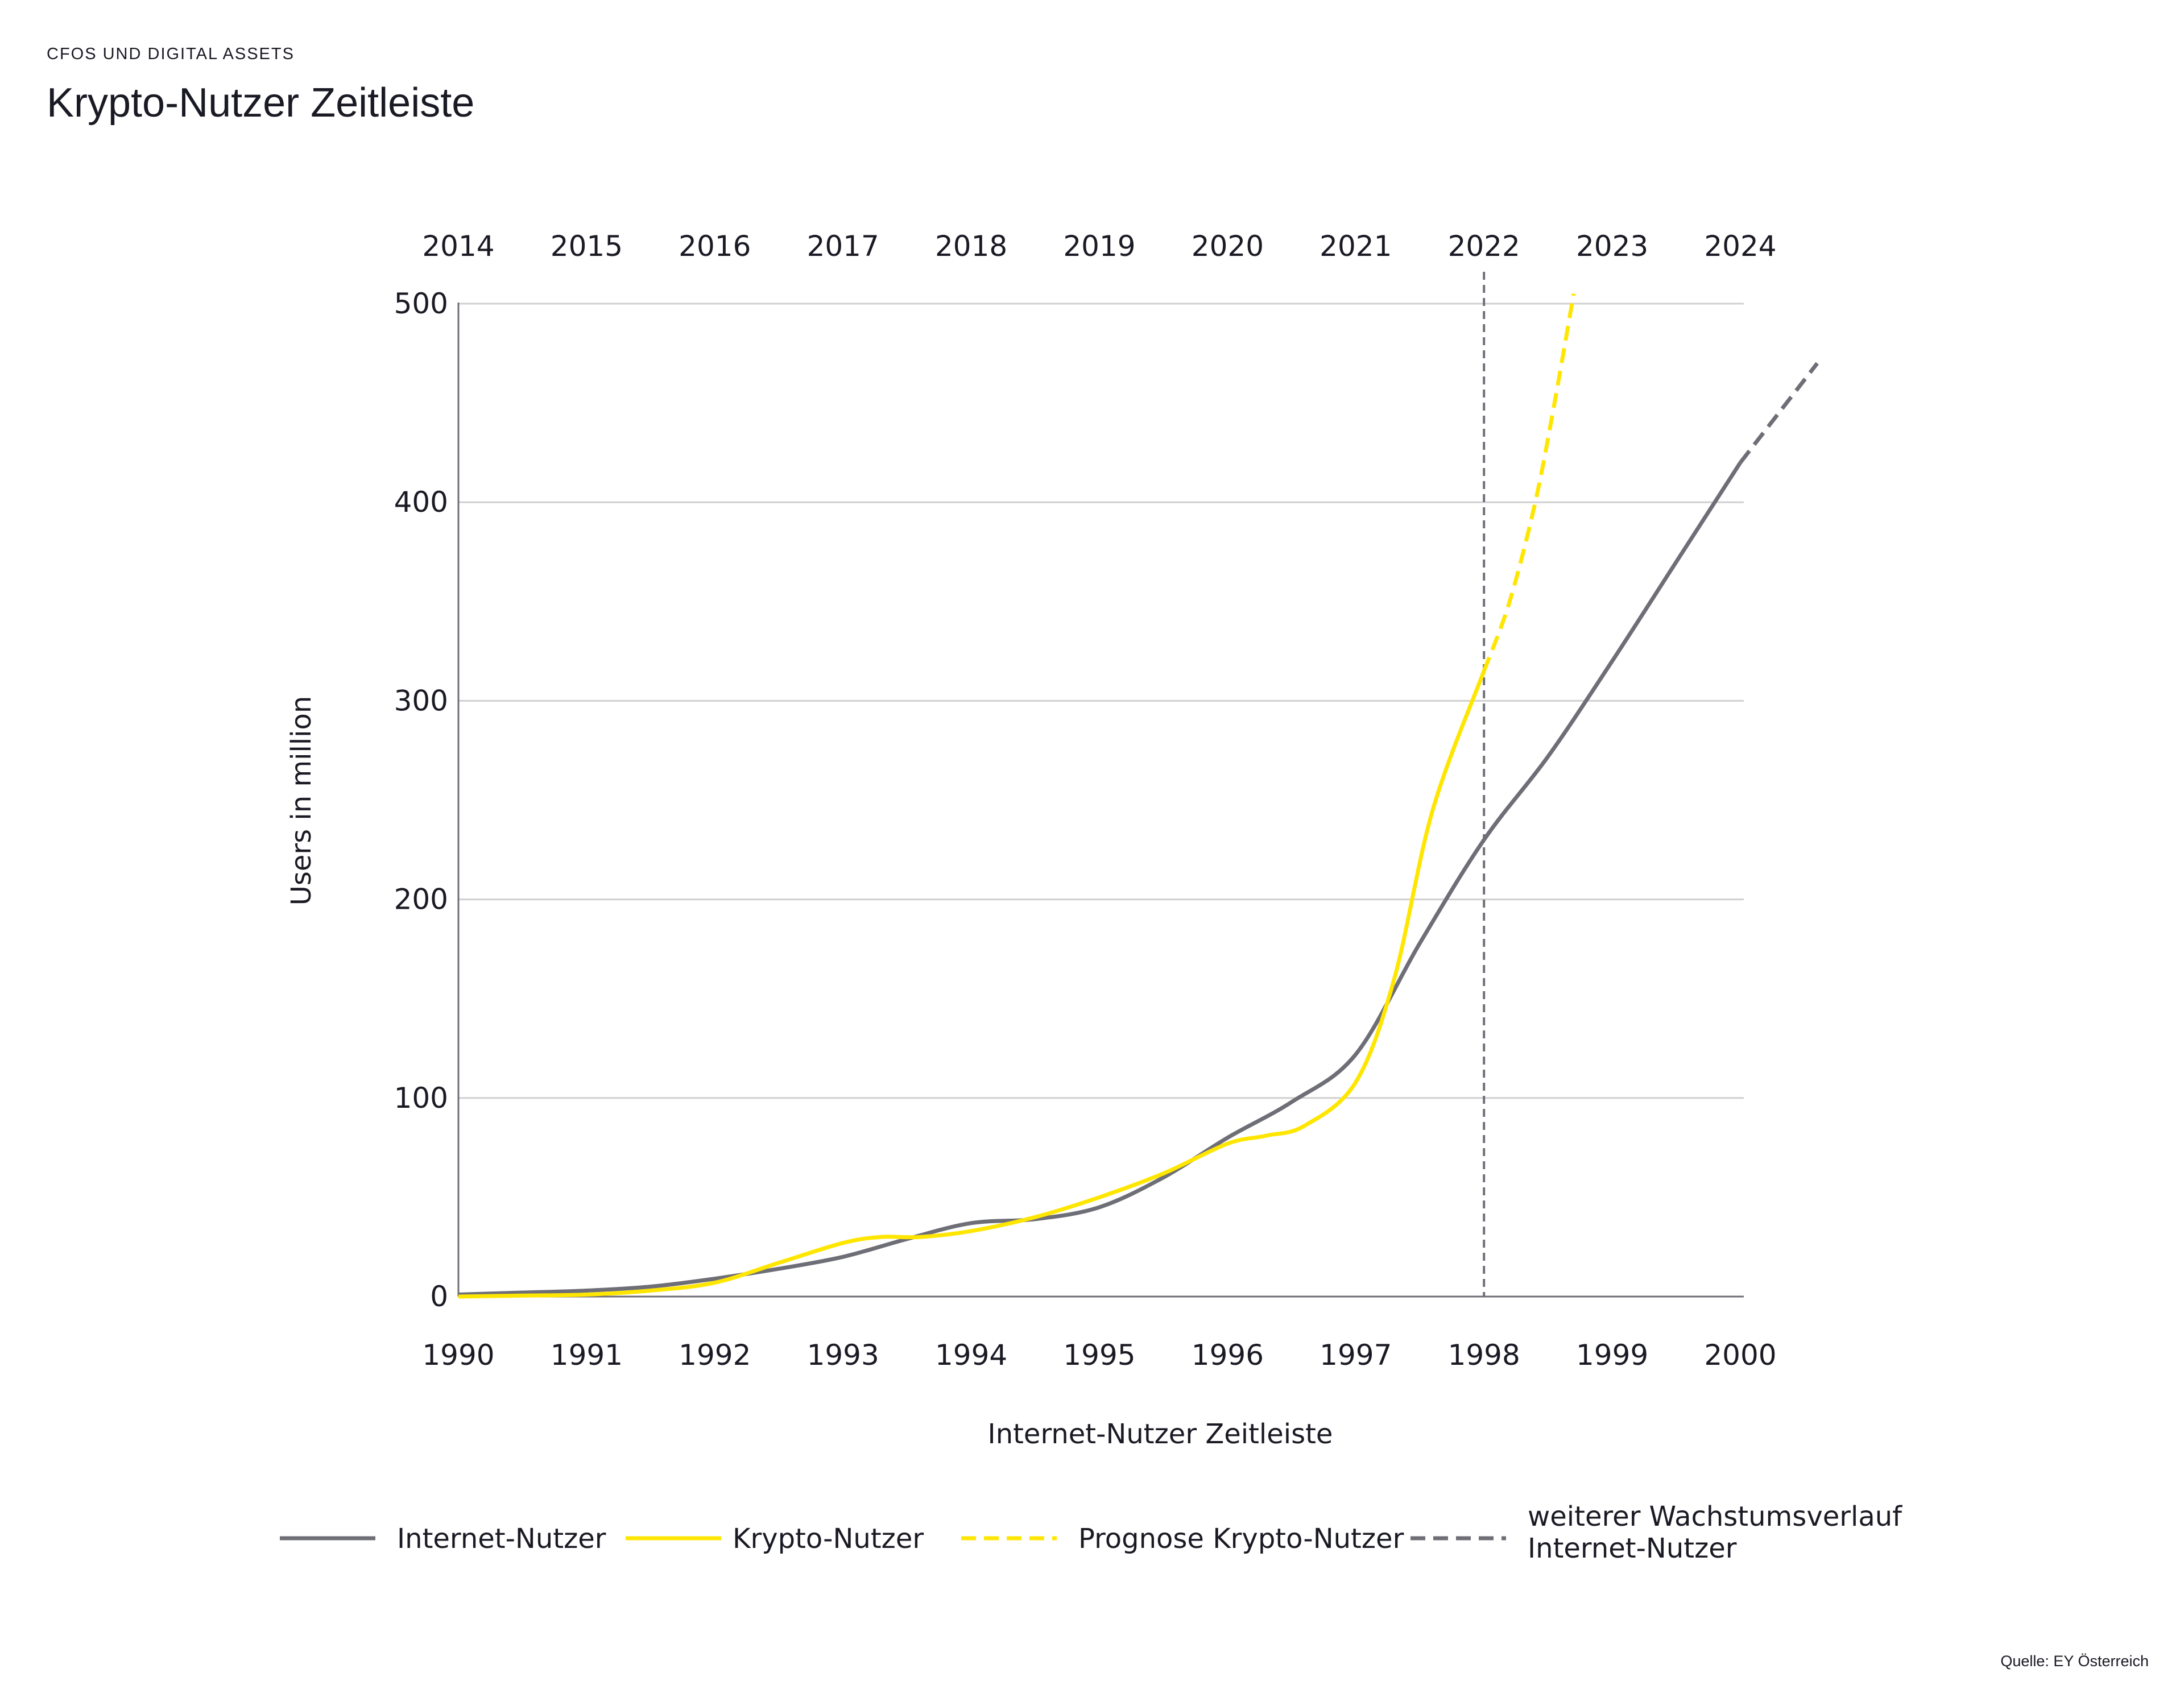 Image resolution: width=2184 pixels, height=1706 pixels. What do you see at coordinates (1612, 1356) in the screenshot?
I see `x-bottom-tick-label: 1999` at bounding box center [1612, 1356].